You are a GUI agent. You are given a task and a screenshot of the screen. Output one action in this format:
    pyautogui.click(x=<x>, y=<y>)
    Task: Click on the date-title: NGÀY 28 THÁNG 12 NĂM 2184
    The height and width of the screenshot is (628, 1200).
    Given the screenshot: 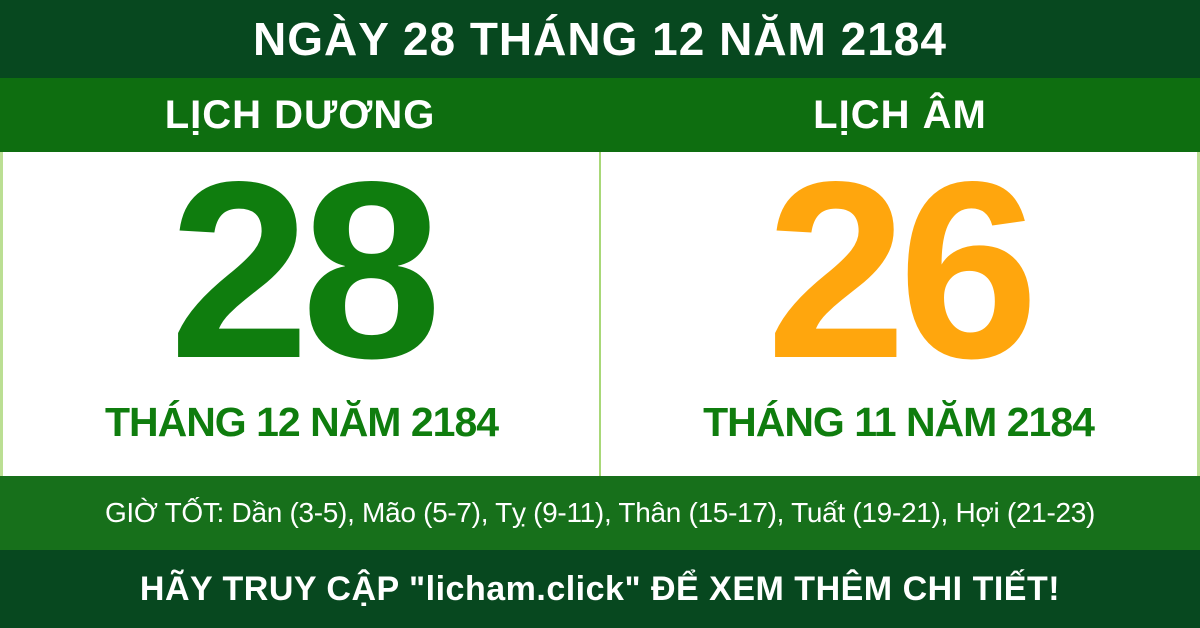 What is the action you would take?
    pyautogui.click(x=600, y=39)
    